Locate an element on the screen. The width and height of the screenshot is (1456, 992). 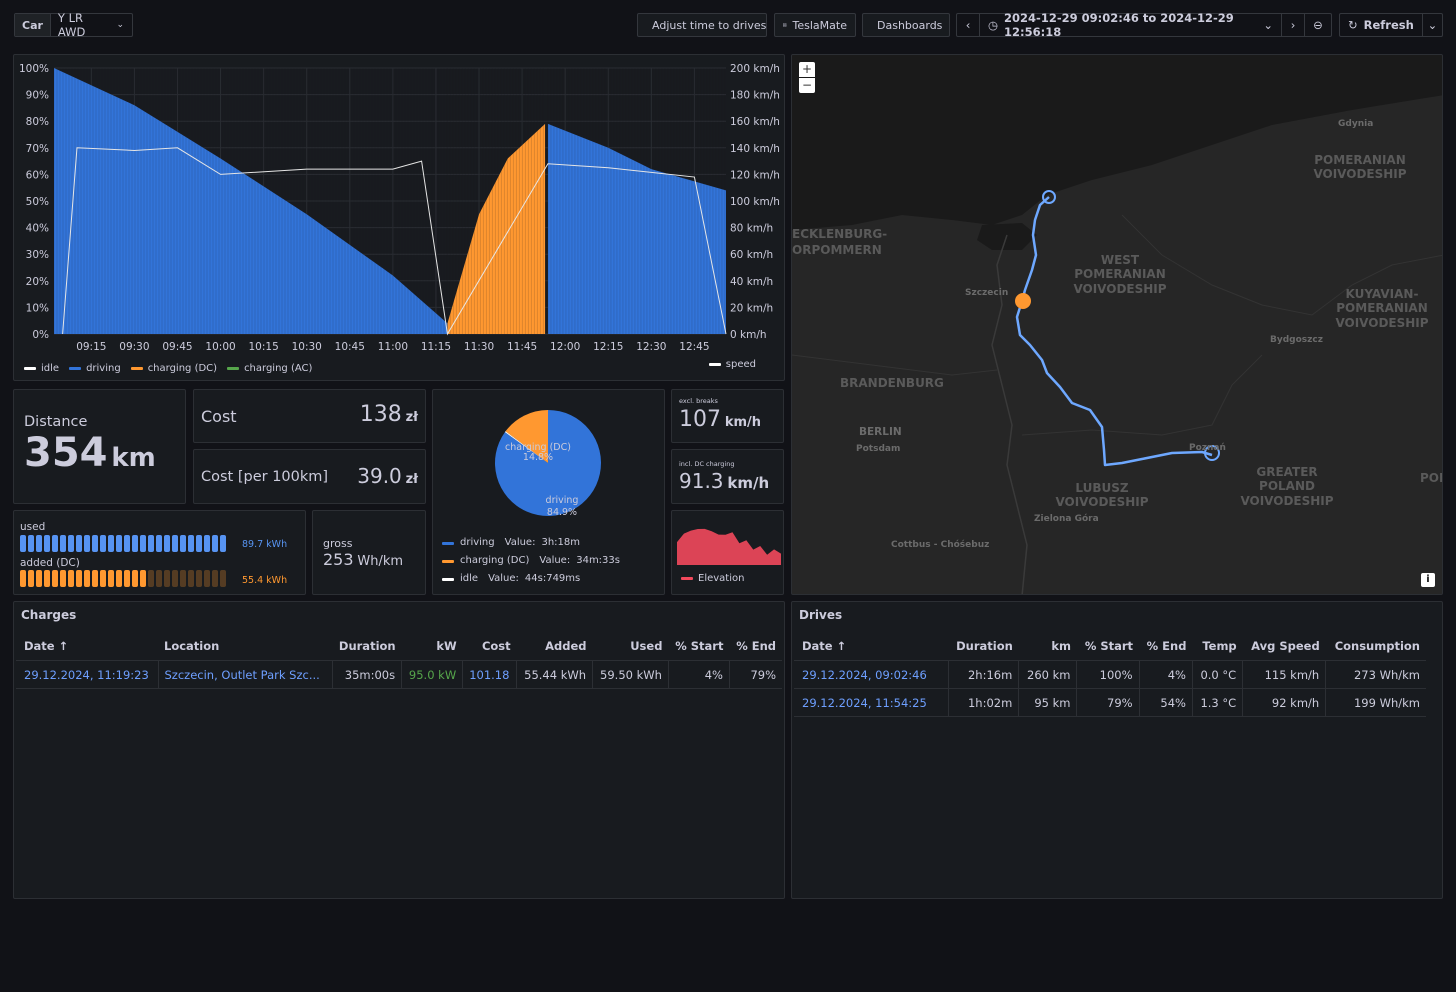
legend-swatch is located at coordinates (448, 579).